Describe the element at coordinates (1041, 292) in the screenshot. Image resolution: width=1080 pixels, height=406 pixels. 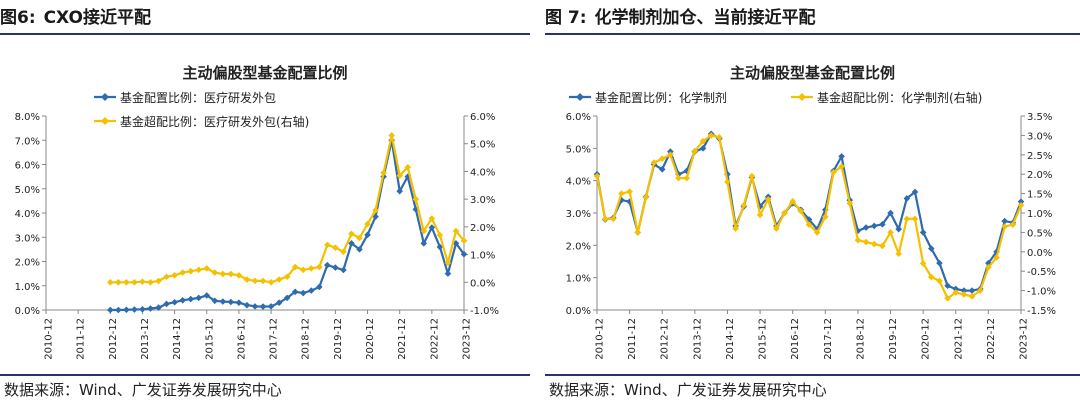
I see `y-right-tick-label: -1.0%` at that location.